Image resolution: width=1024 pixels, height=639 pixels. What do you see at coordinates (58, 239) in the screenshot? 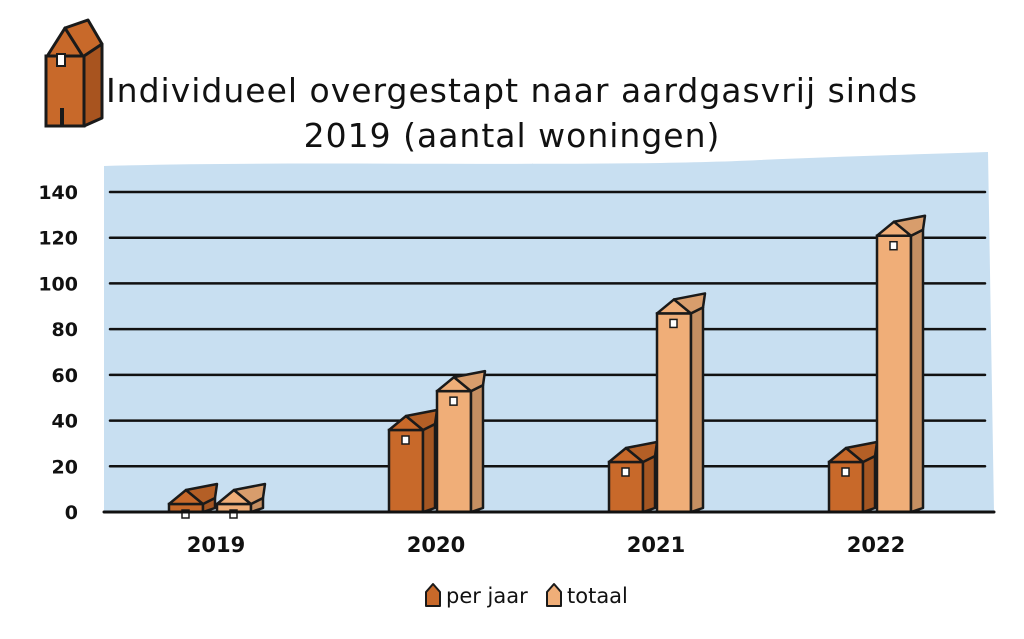
I see `y-tick-label: 120` at bounding box center [58, 239].